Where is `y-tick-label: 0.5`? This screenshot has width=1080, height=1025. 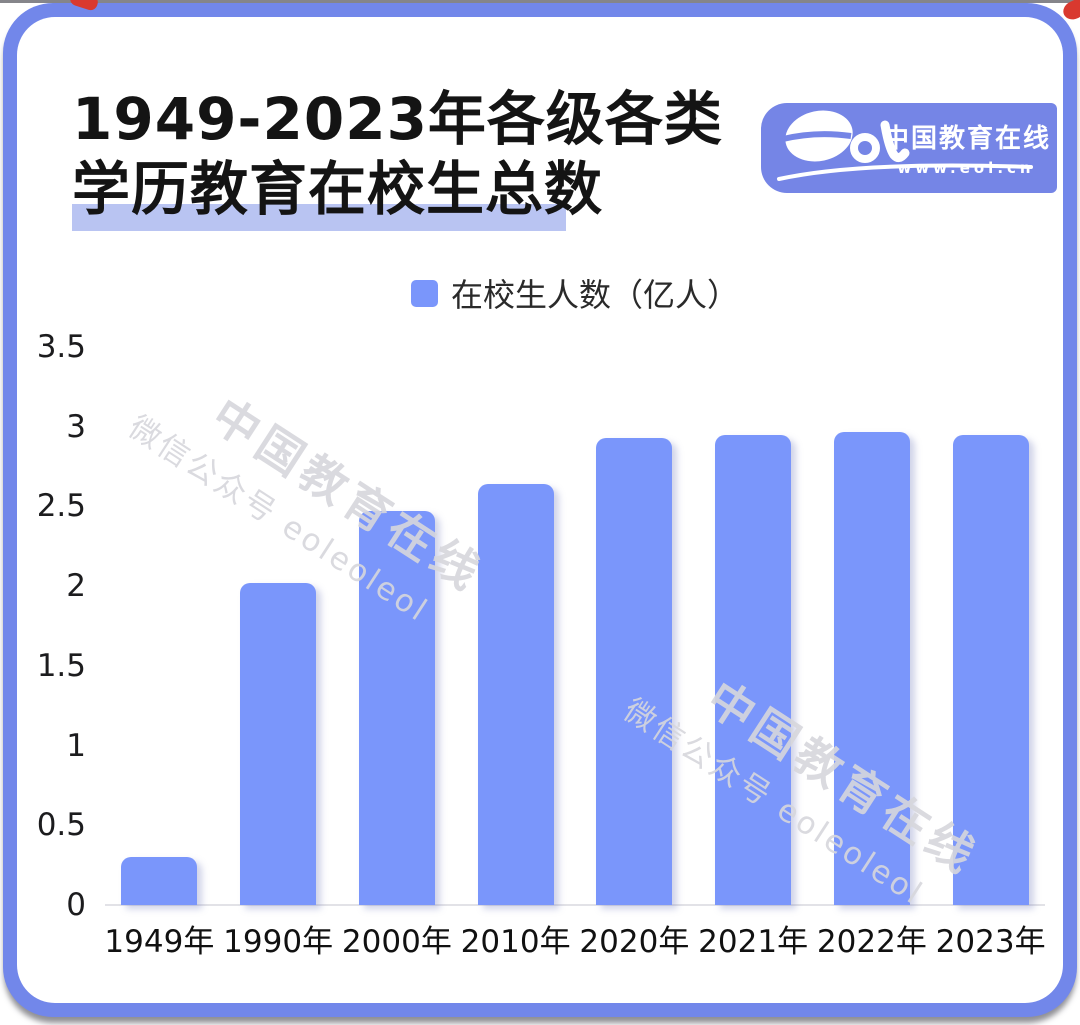
y-tick-label: 0.5 is located at coordinates (61, 825).